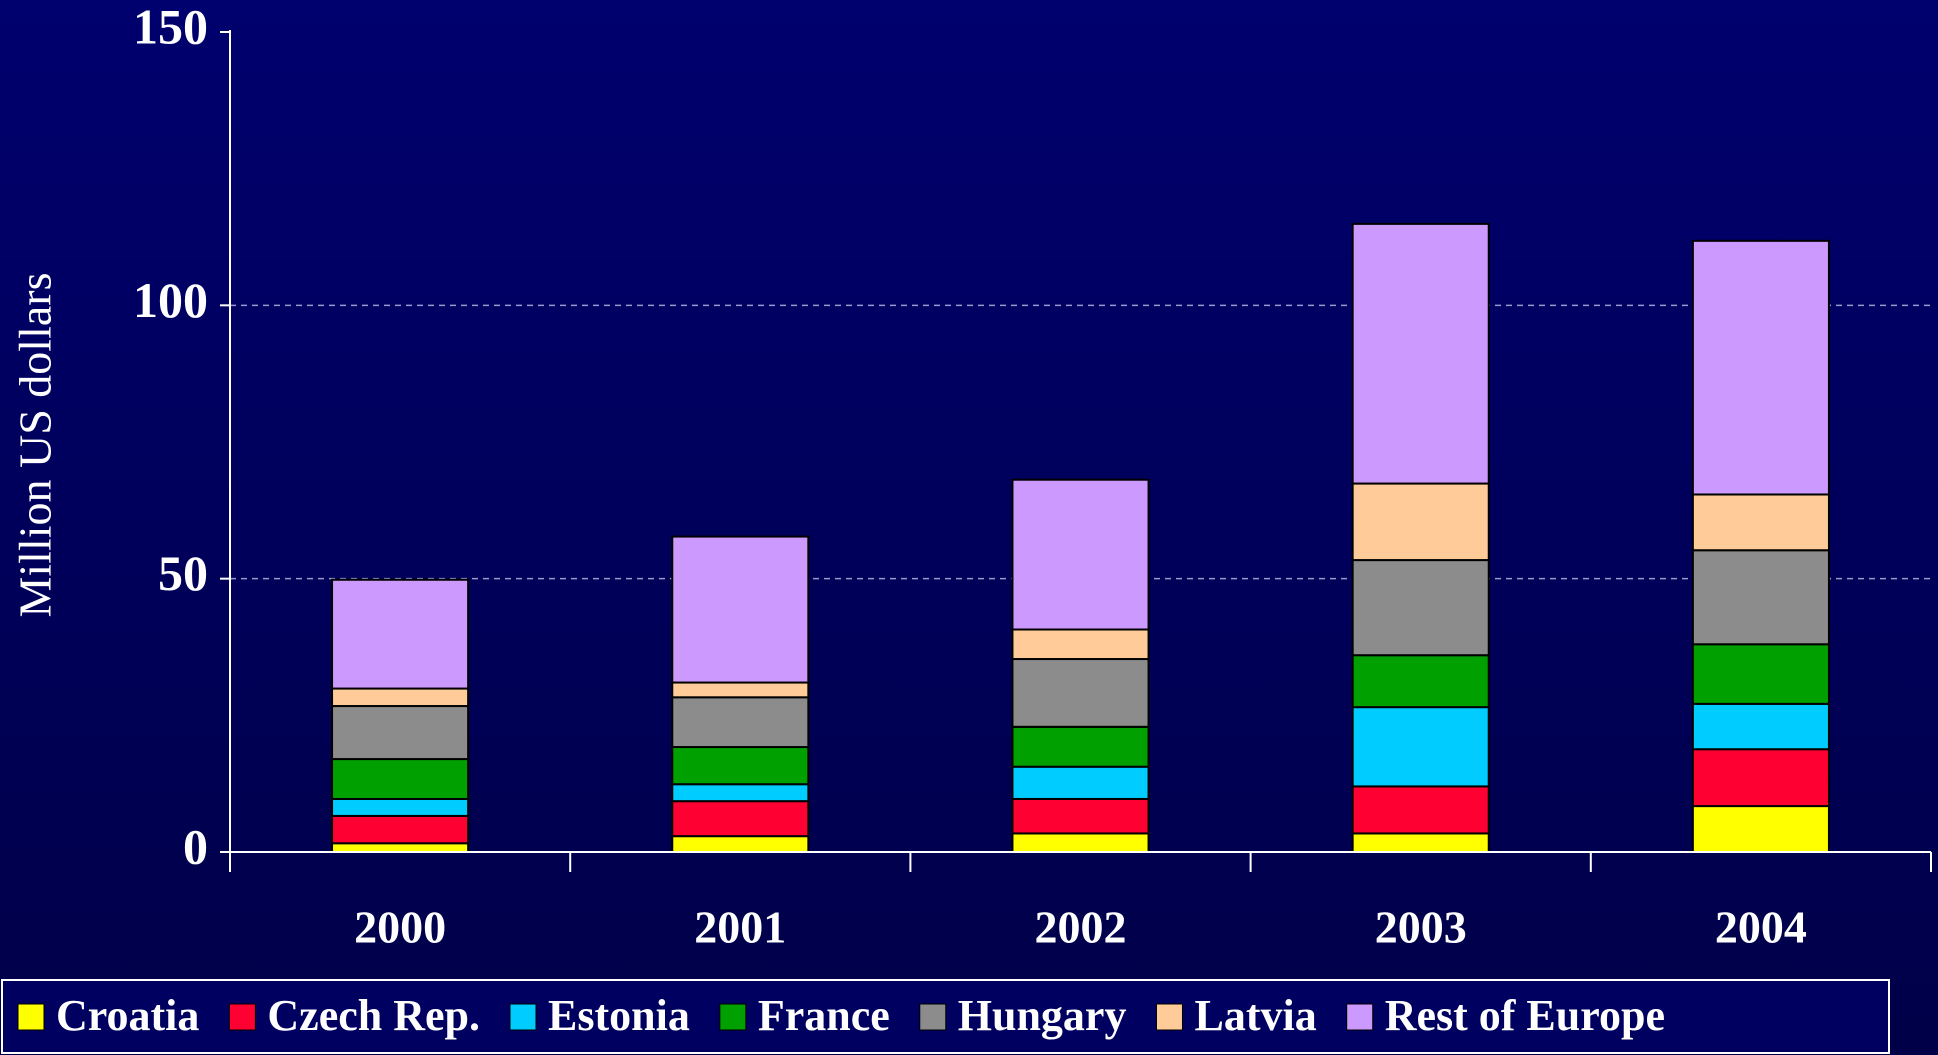 Image resolution: width=1938 pixels, height=1055 pixels. What do you see at coordinates (373, 1015) in the screenshot?
I see `legend-label: Czech Rep.` at bounding box center [373, 1015].